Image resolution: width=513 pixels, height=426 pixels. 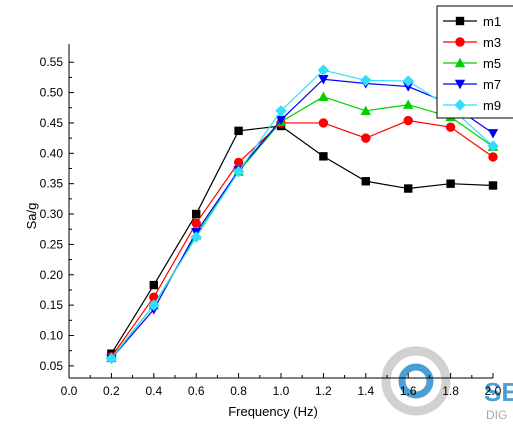 I want to click on y-tick-label: 0.20, so click(x=52, y=275).